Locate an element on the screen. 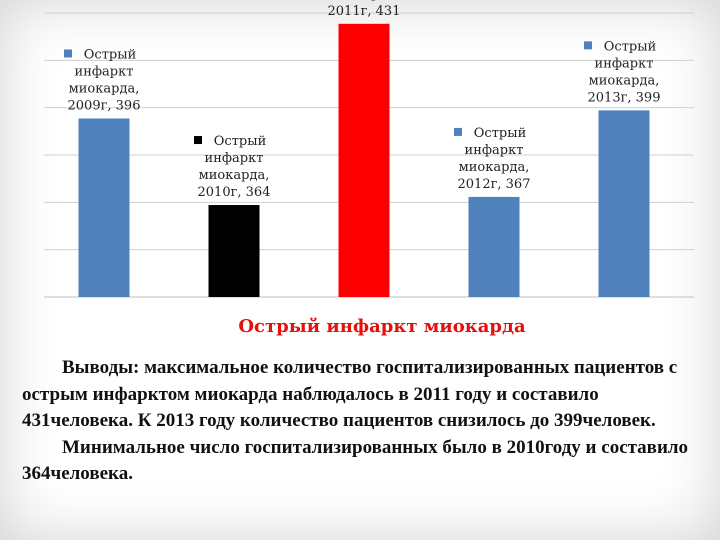 The image size is (720, 540). data-label-3: Острый инфаркт миокарда, 2012г, 367 is located at coordinates (492, 159).